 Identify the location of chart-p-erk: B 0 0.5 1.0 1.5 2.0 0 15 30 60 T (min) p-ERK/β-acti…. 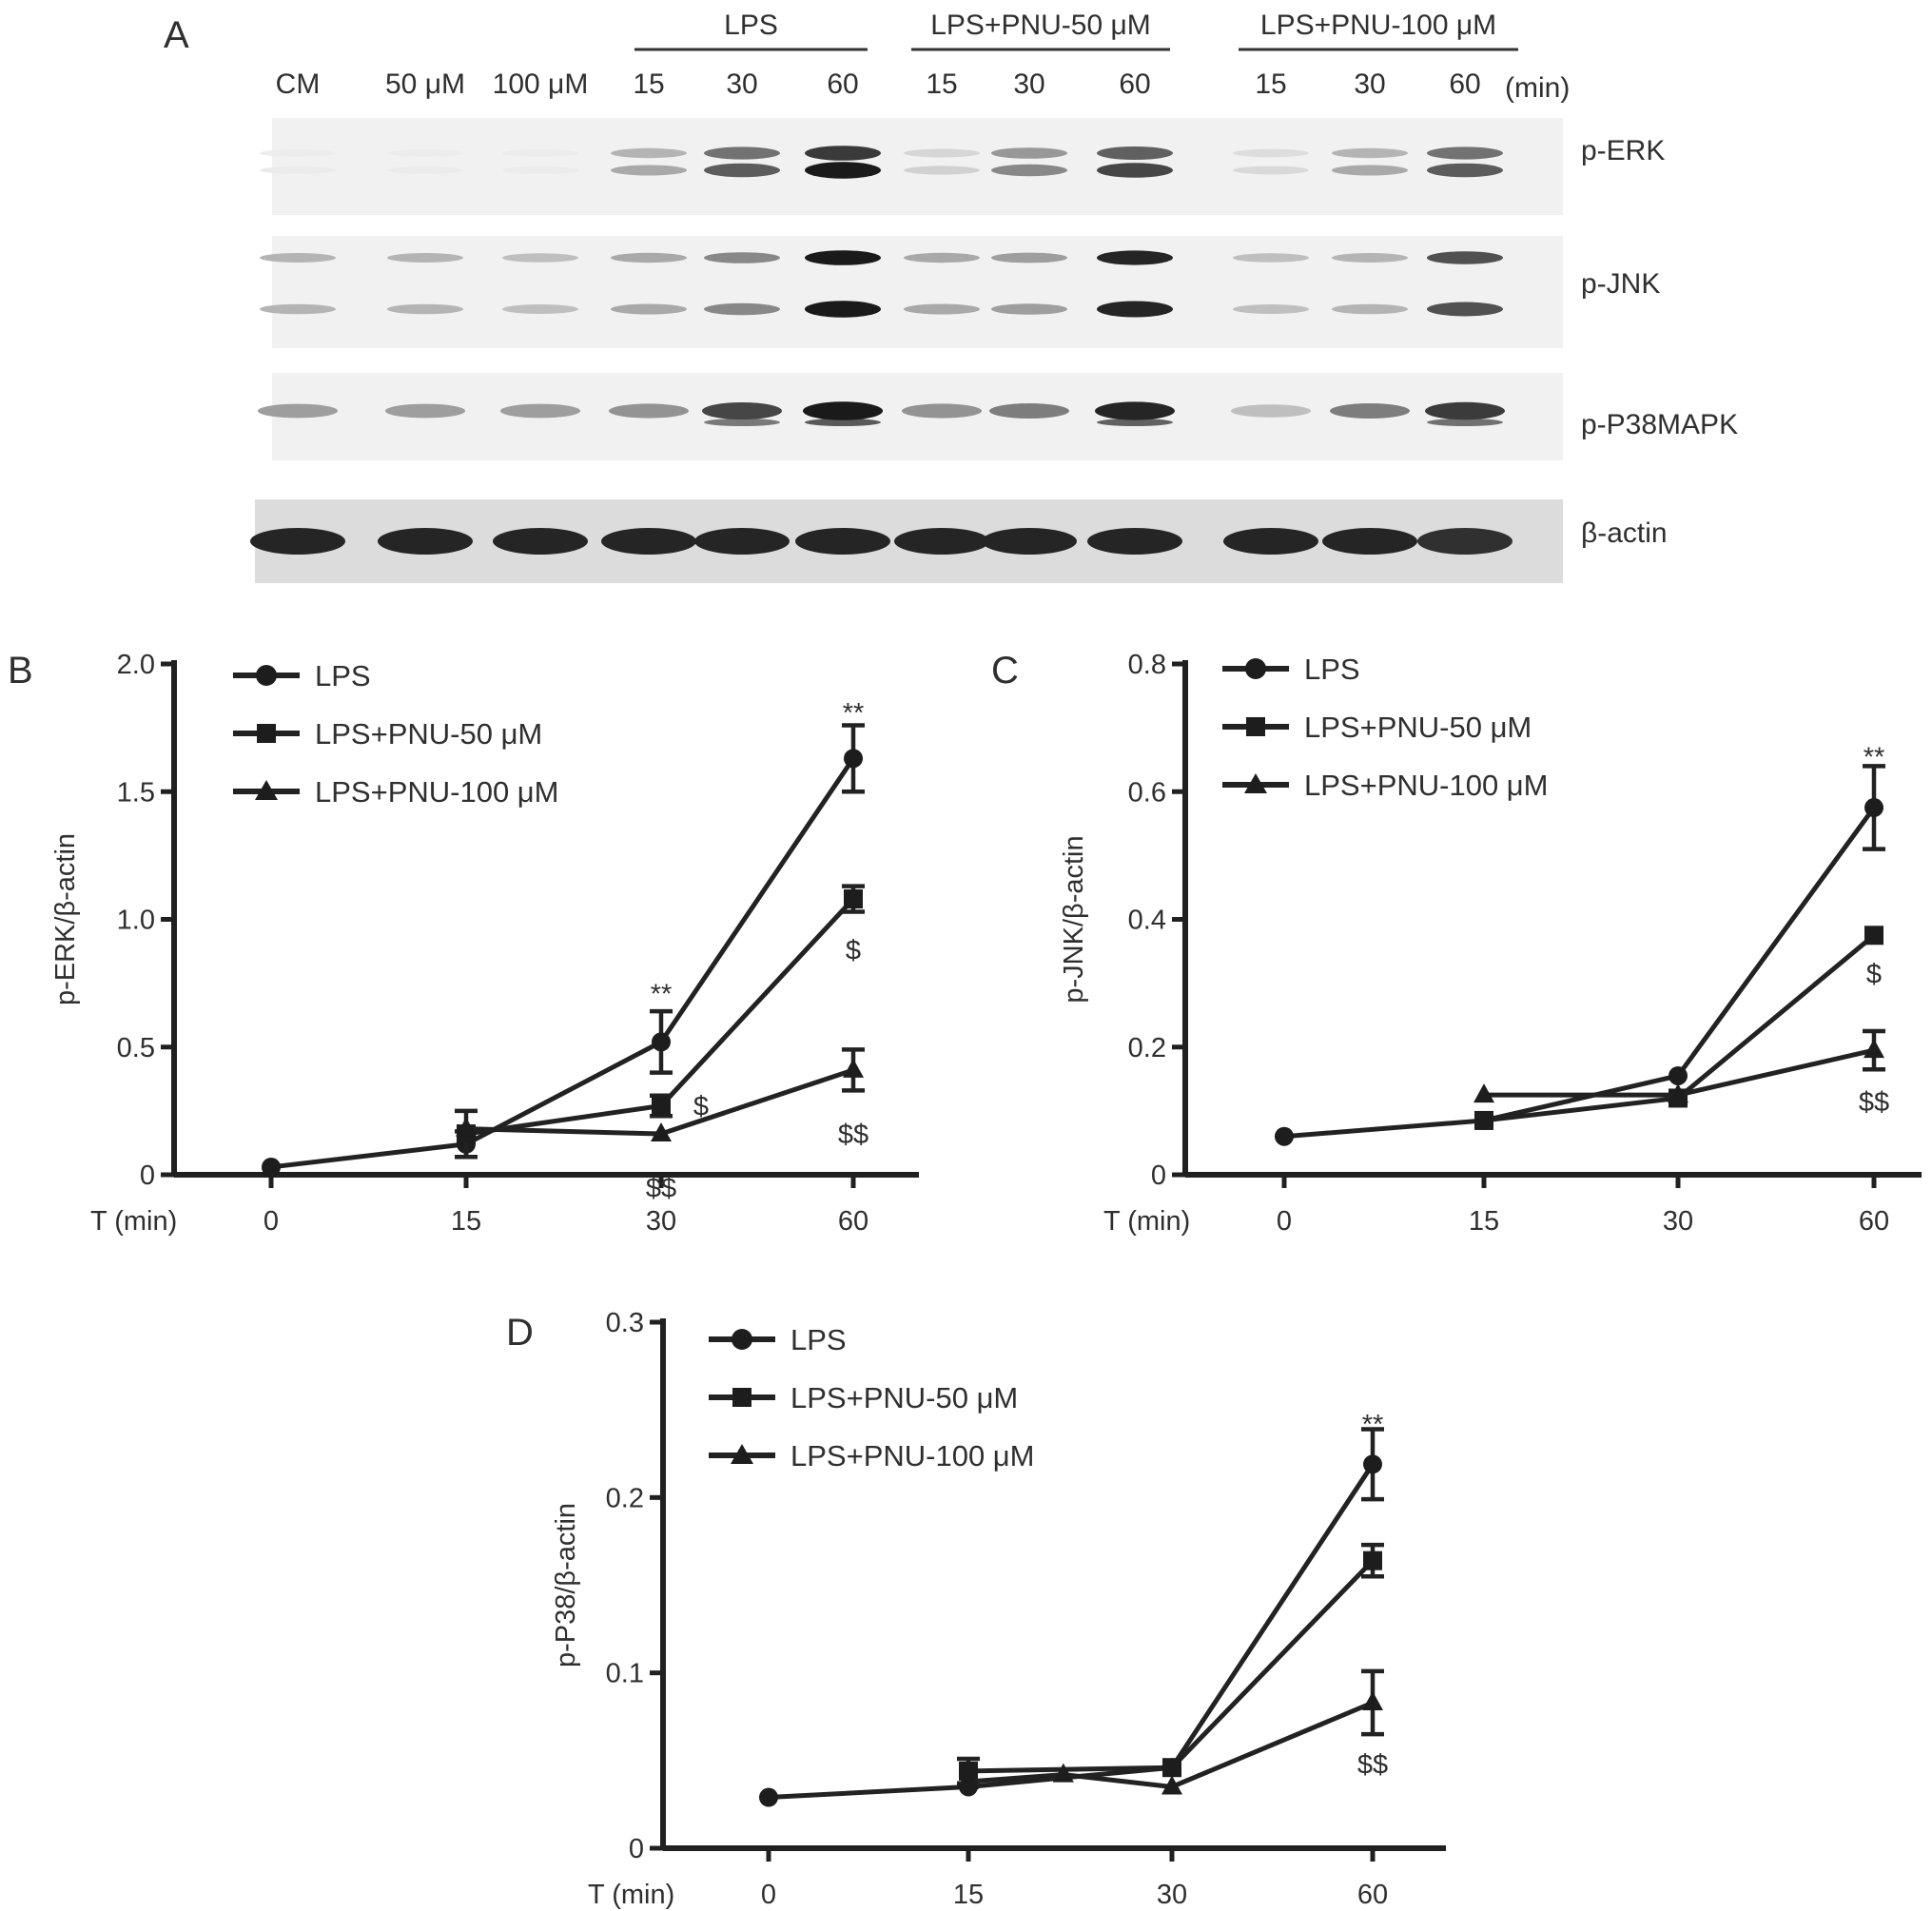
(464, 943).